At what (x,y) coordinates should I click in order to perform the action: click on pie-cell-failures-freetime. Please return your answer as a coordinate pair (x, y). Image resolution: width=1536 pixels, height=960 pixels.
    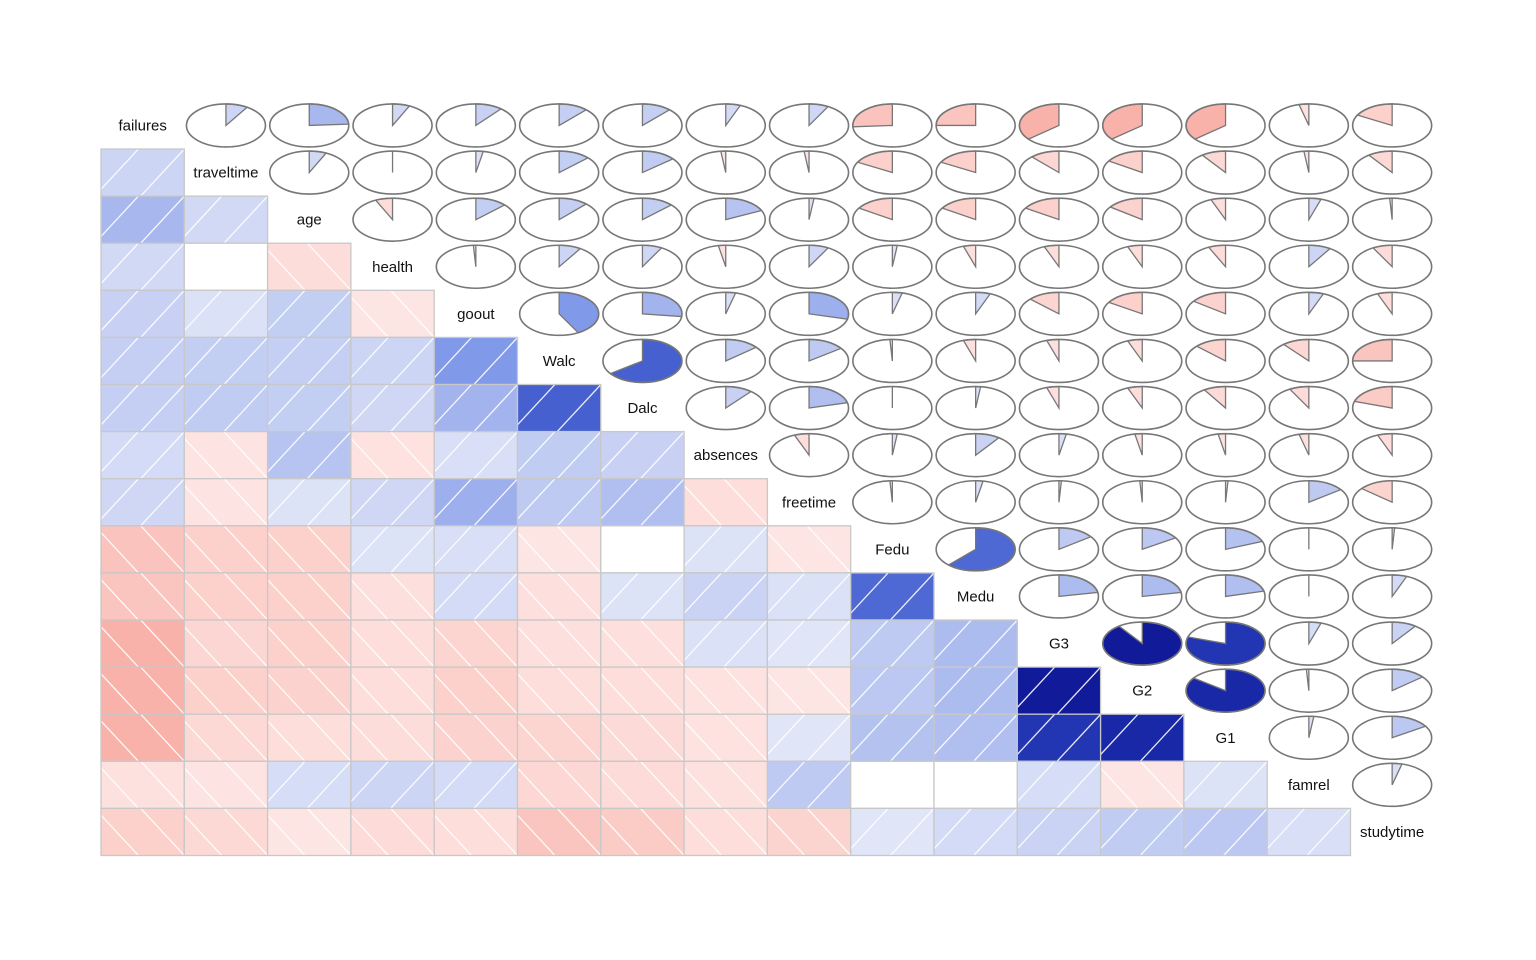
    Looking at the image, I should click on (809, 125).